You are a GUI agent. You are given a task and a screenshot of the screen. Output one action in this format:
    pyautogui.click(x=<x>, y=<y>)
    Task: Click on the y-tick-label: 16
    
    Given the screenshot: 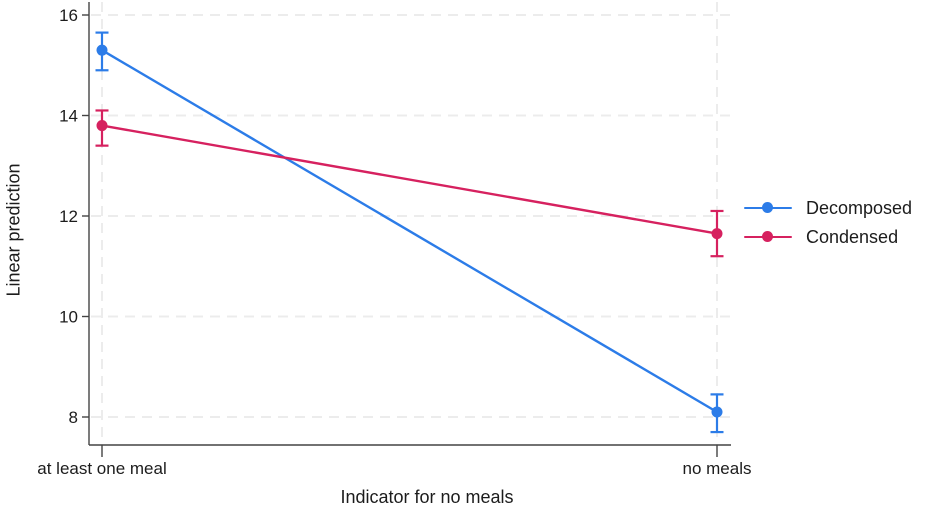 What is the action you would take?
    pyautogui.click(x=68, y=15)
    